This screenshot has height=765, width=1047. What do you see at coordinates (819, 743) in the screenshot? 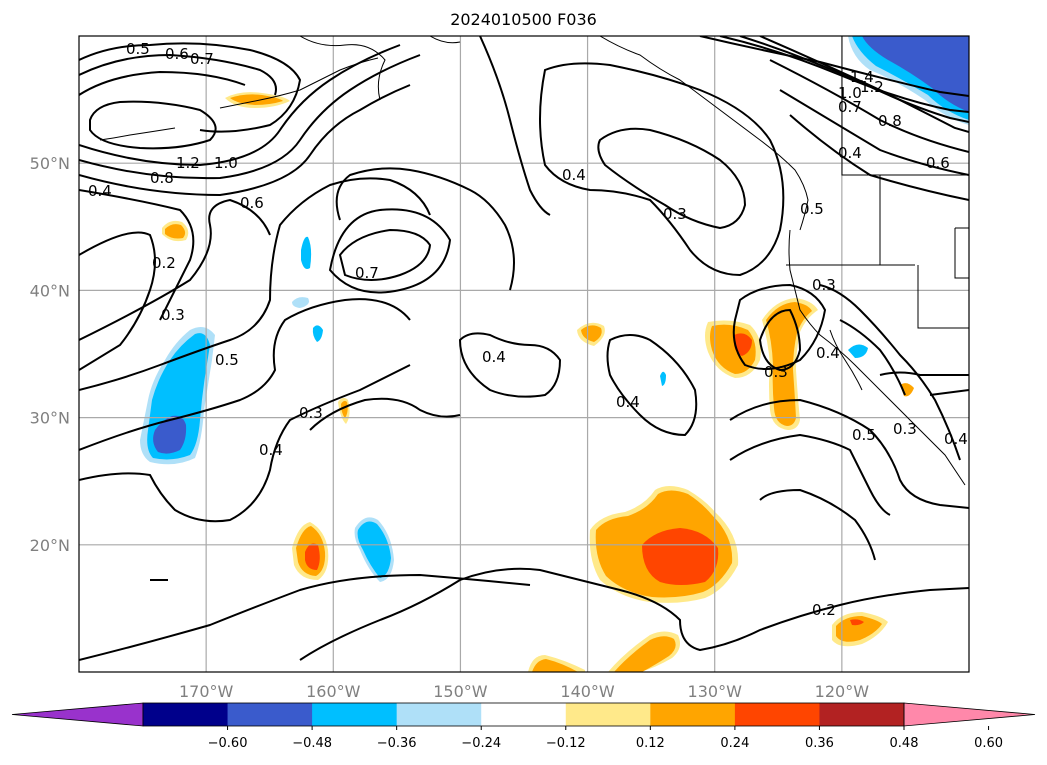
I see `colorbar-tick-label: 0.36` at bounding box center [819, 743].